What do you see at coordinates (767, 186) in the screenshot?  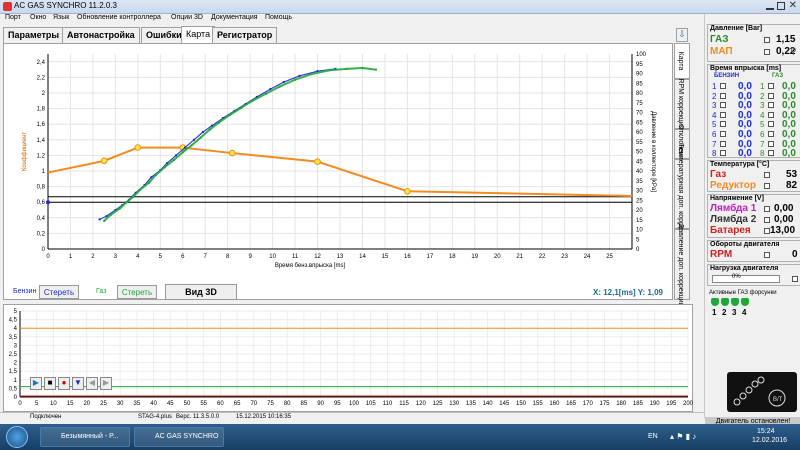 I see `reducer-temp-checkbox` at bounding box center [767, 186].